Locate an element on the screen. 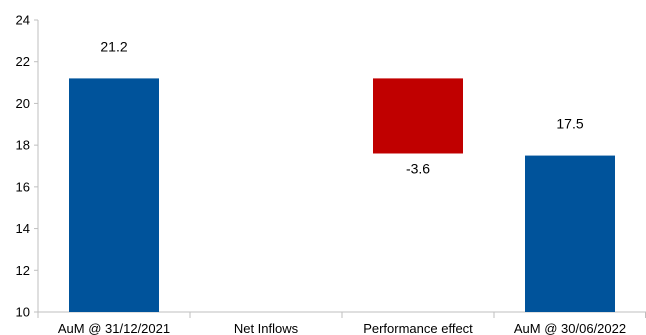 This screenshot has width=646, height=335. y-tick-label: 22 is located at coordinates (23, 61).